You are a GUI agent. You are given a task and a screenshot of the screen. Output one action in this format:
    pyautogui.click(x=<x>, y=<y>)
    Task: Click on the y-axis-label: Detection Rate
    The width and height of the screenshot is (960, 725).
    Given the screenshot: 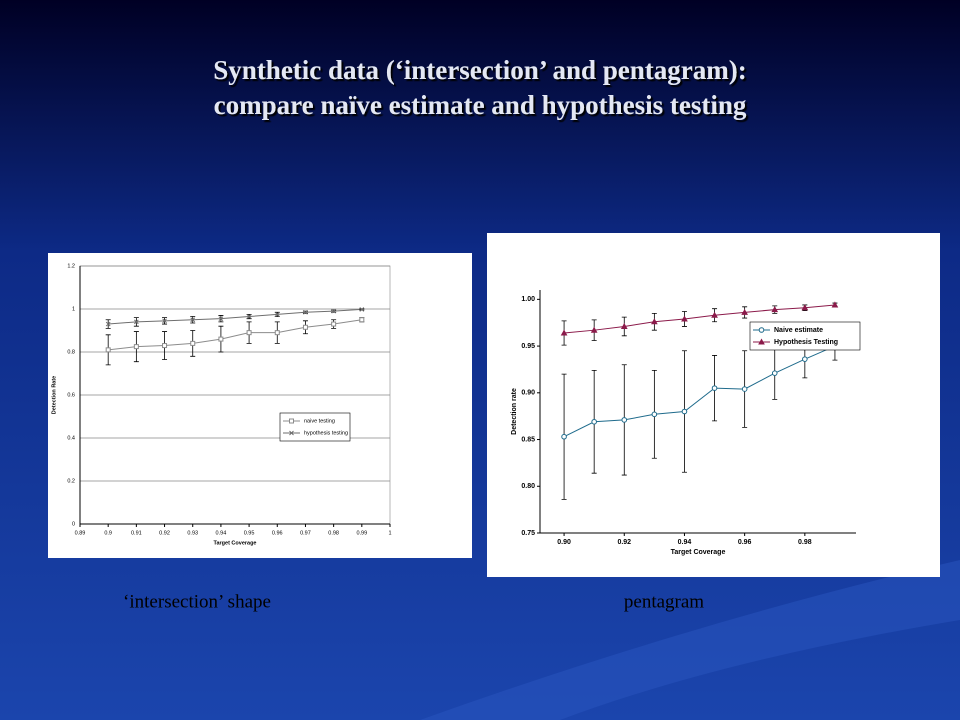 What is the action you would take?
    pyautogui.click(x=54, y=395)
    